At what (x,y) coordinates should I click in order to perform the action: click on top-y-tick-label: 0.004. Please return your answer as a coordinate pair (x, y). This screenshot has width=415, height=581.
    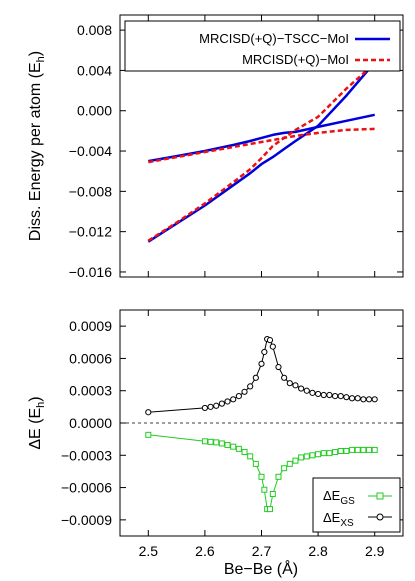
    Looking at the image, I should click on (94, 70).